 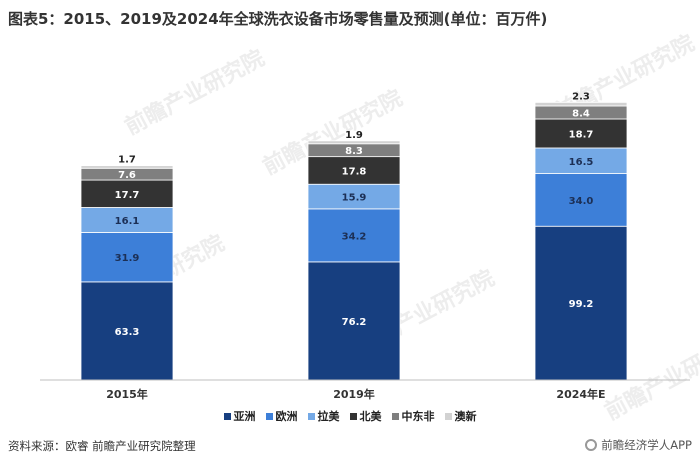 What do you see at coordinates (581, 96) in the screenshot?
I see `data-label-2-5: 2.3` at bounding box center [581, 96].